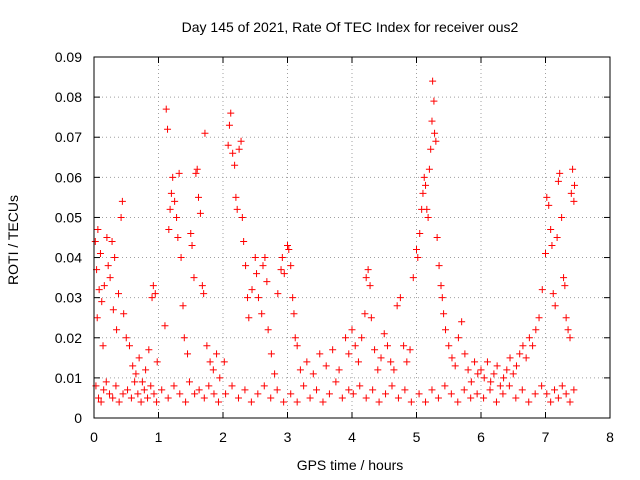 This screenshot has height=480, width=640. What do you see at coordinates (159, 437) in the screenshot?
I see `x-tick-label: 1` at bounding box center [159, 437].